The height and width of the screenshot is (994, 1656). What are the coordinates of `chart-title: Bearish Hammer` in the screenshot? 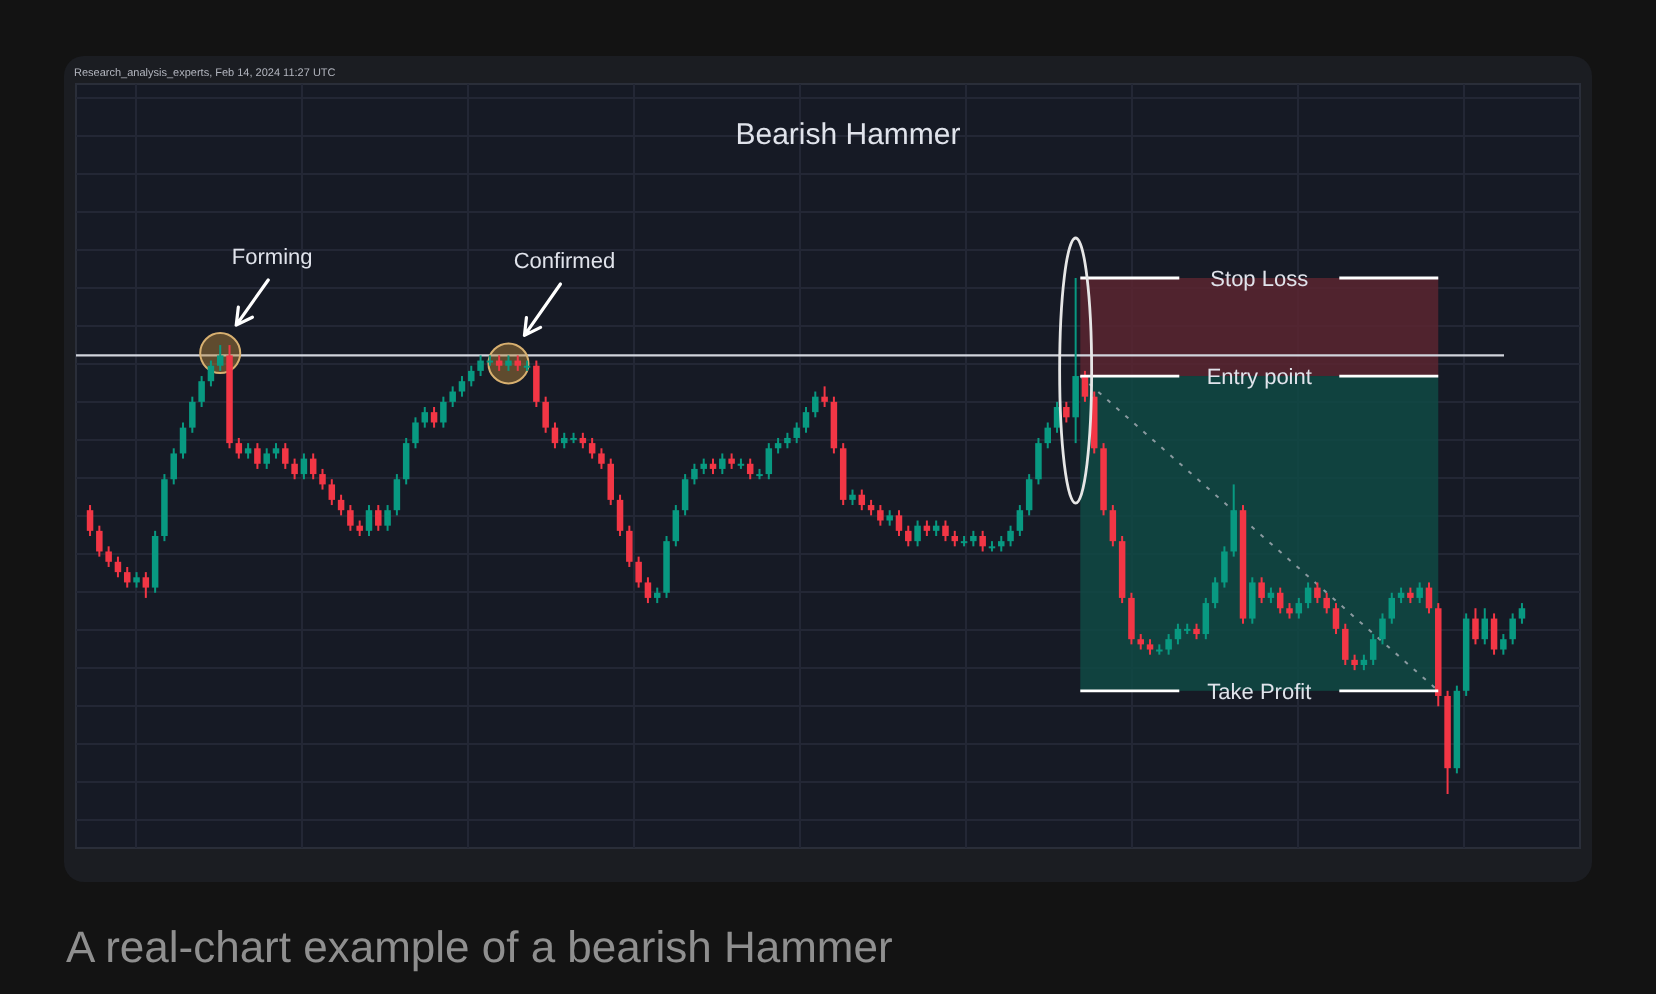 It's located at (848, 135).